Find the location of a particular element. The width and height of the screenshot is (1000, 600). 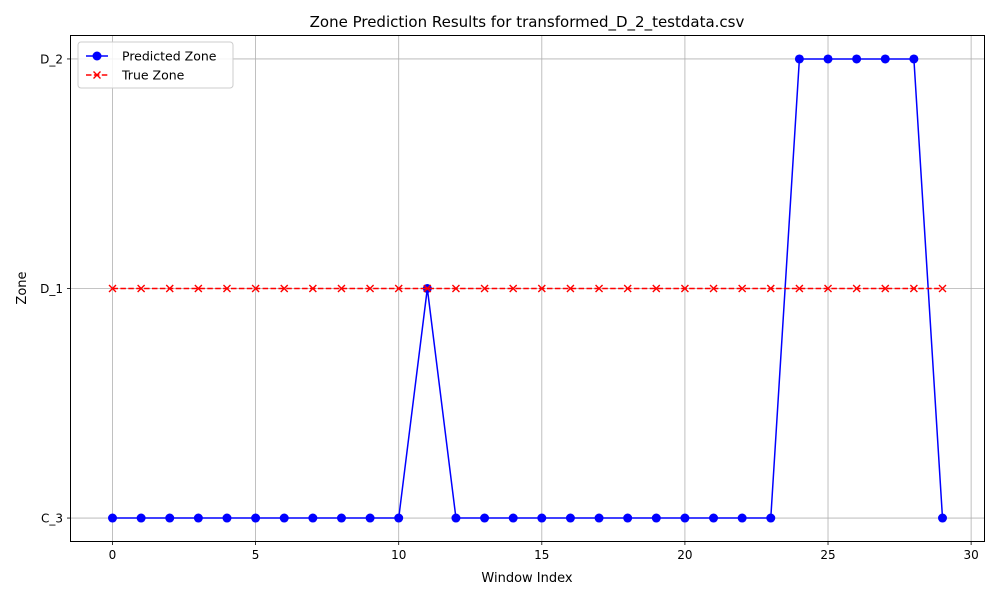

legend-box is located at coordinates (155, 65).